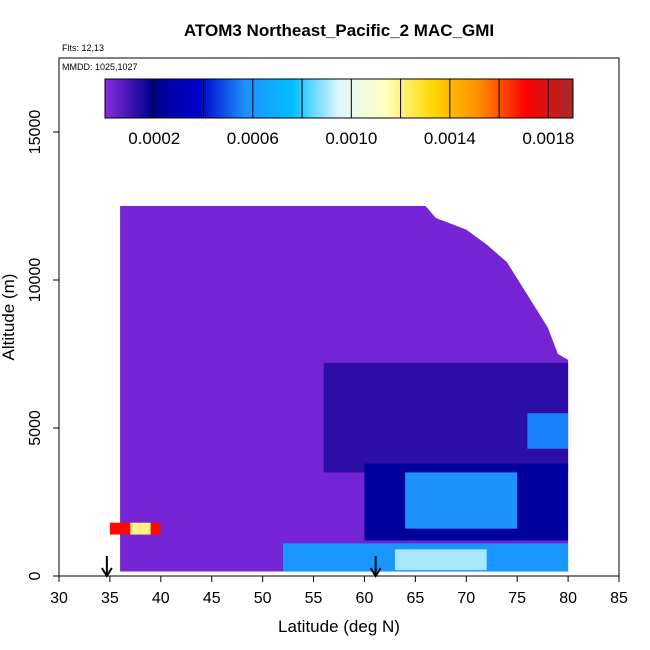  I want to click on colorbar-tick-label: 0.0010, so click(351, 138).